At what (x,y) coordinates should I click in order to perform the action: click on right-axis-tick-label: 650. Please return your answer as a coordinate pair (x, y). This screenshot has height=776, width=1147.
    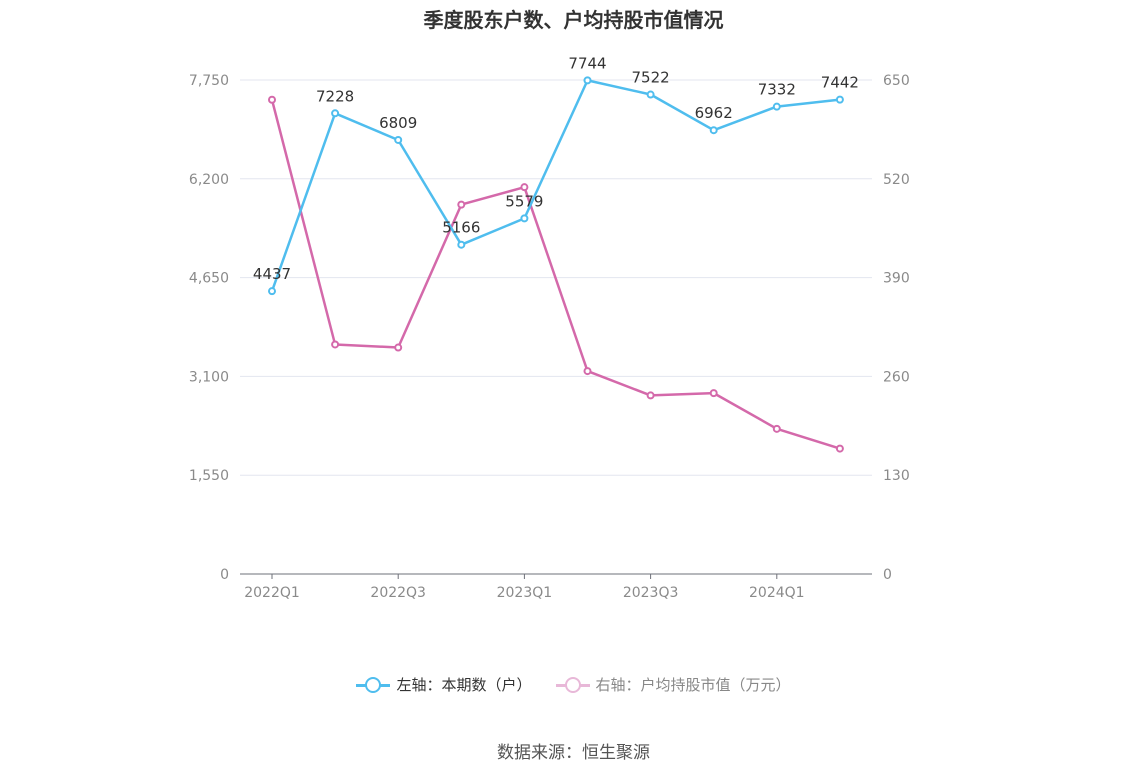
    Looking at the image, I should click on (896, 81).